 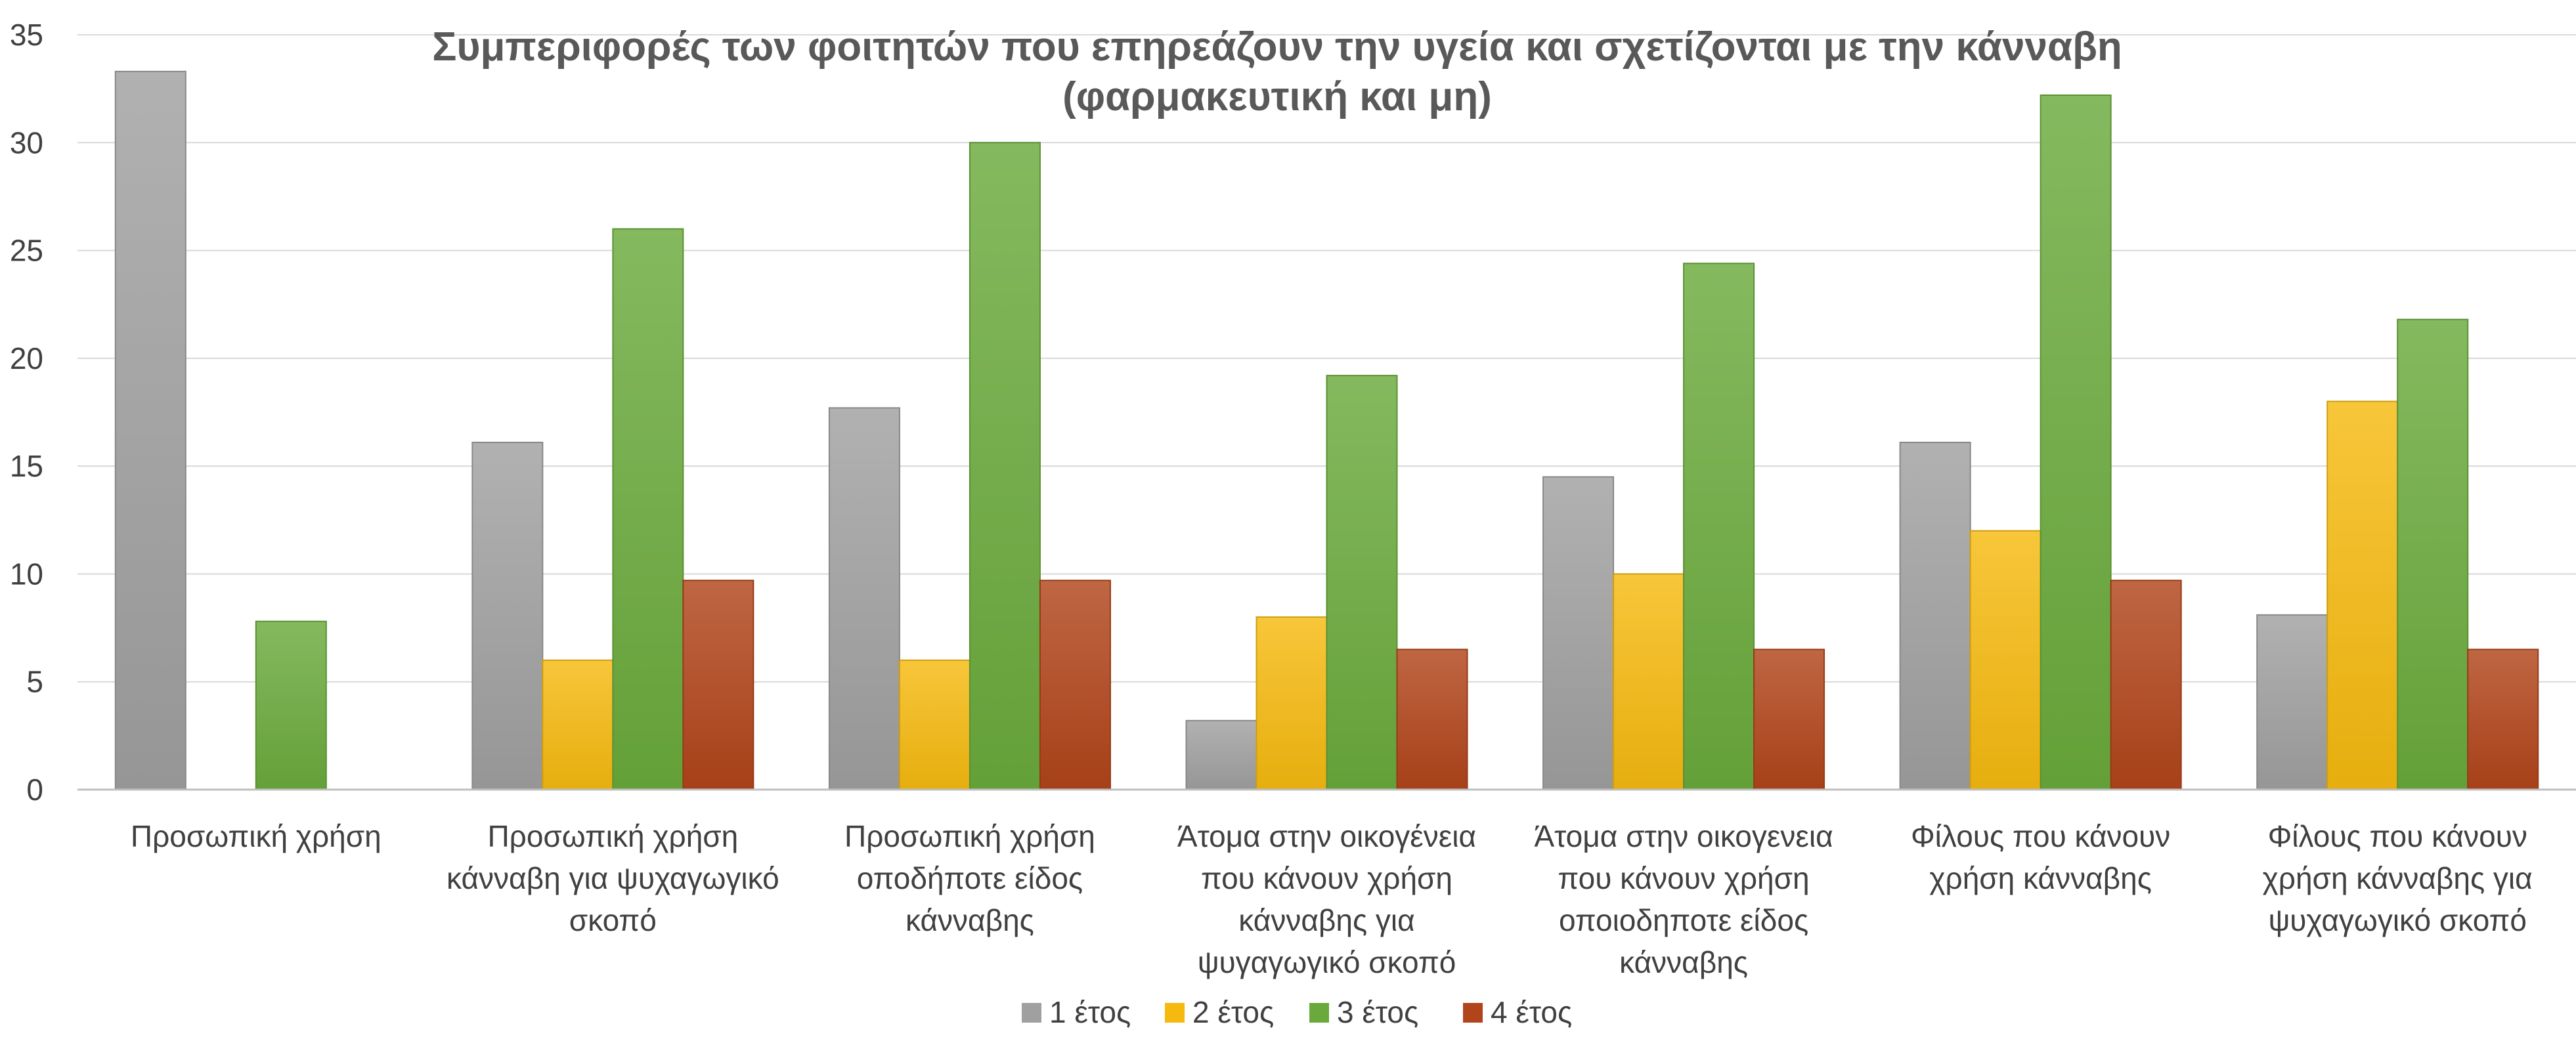 I want to click on y-tick-label: 0, so click(x=34, y=790).